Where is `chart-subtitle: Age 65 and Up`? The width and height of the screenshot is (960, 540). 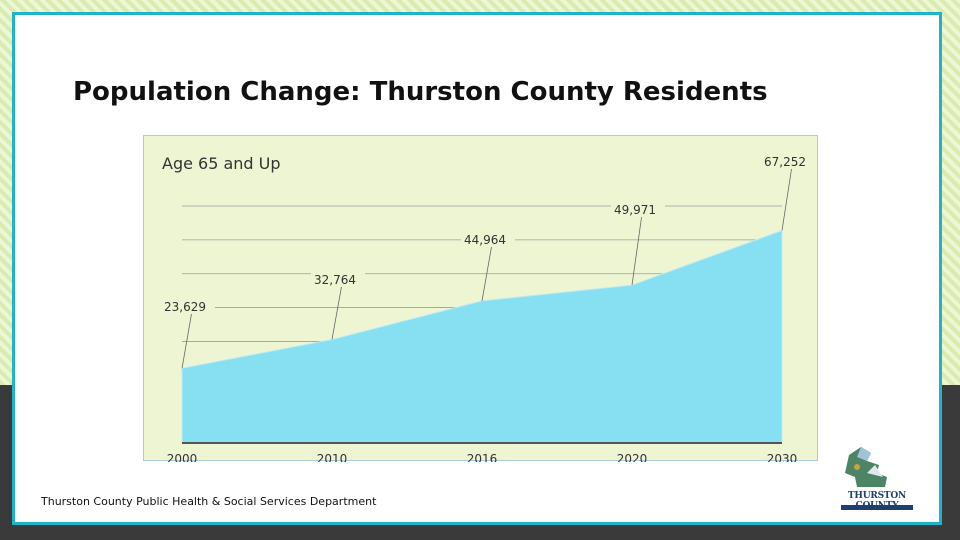 chart-subtitle: Age 65 and Up is located at coordinates (221, 163).